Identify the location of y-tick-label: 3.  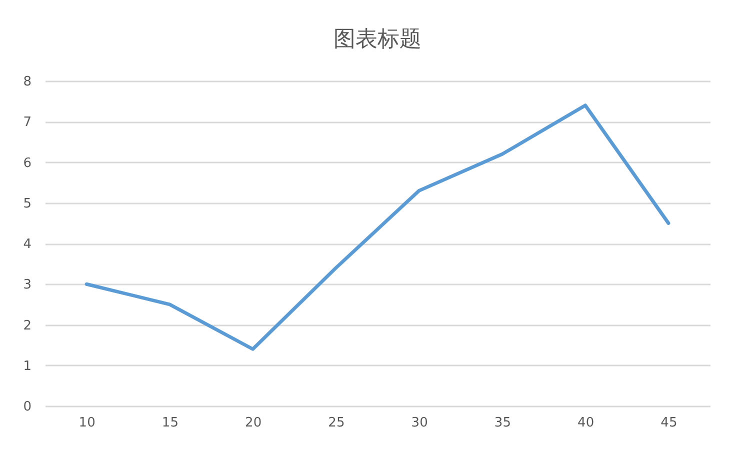
(27, 285).